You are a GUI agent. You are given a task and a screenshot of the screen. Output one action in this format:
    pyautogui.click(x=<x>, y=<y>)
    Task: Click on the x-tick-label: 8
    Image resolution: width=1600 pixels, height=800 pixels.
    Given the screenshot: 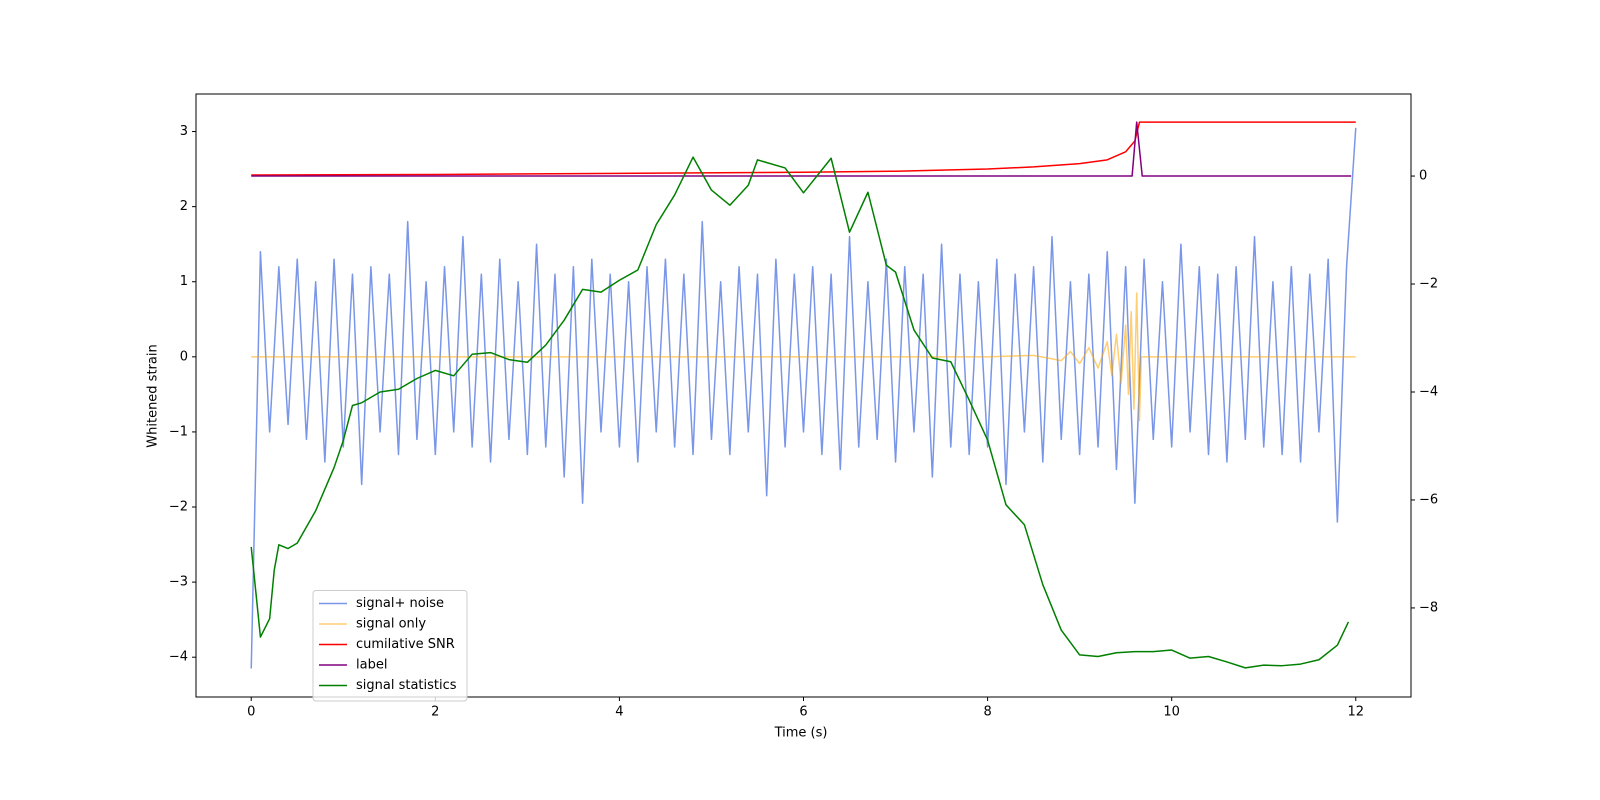 What is the action you would take?
    pyautogui.click(x=987, y=712)
    